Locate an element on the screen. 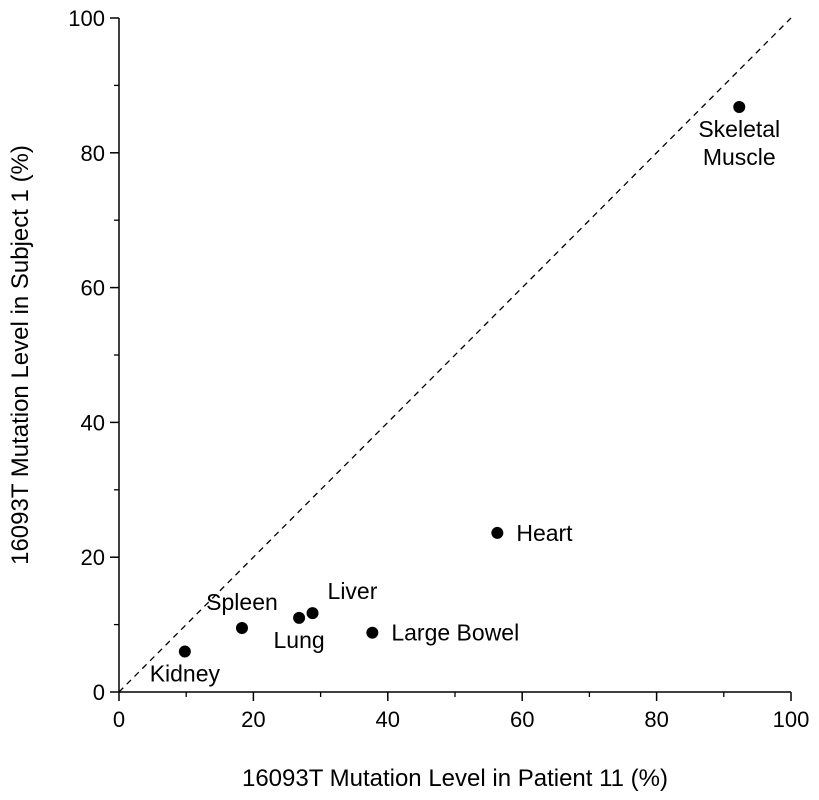  y-axis-title: 16093T Mutation Level in Subject 1 (%) is located at coordinates (20, 355).